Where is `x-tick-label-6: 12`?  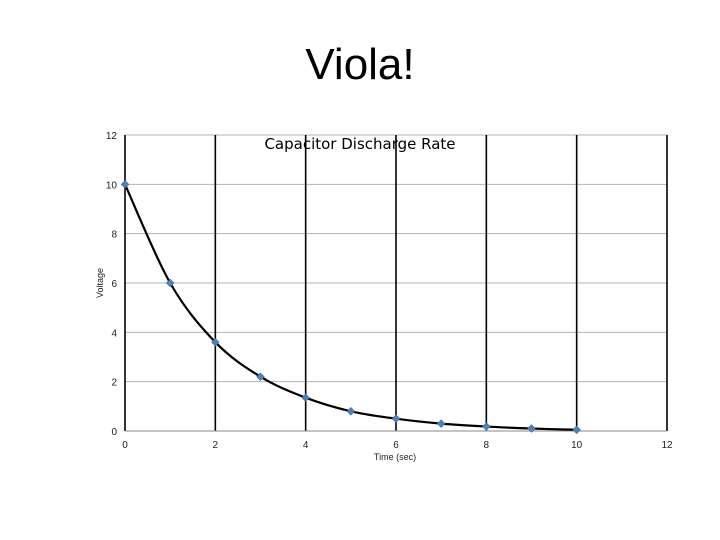 x-tick-label-6: 12 is located at coordinates (667, 445).